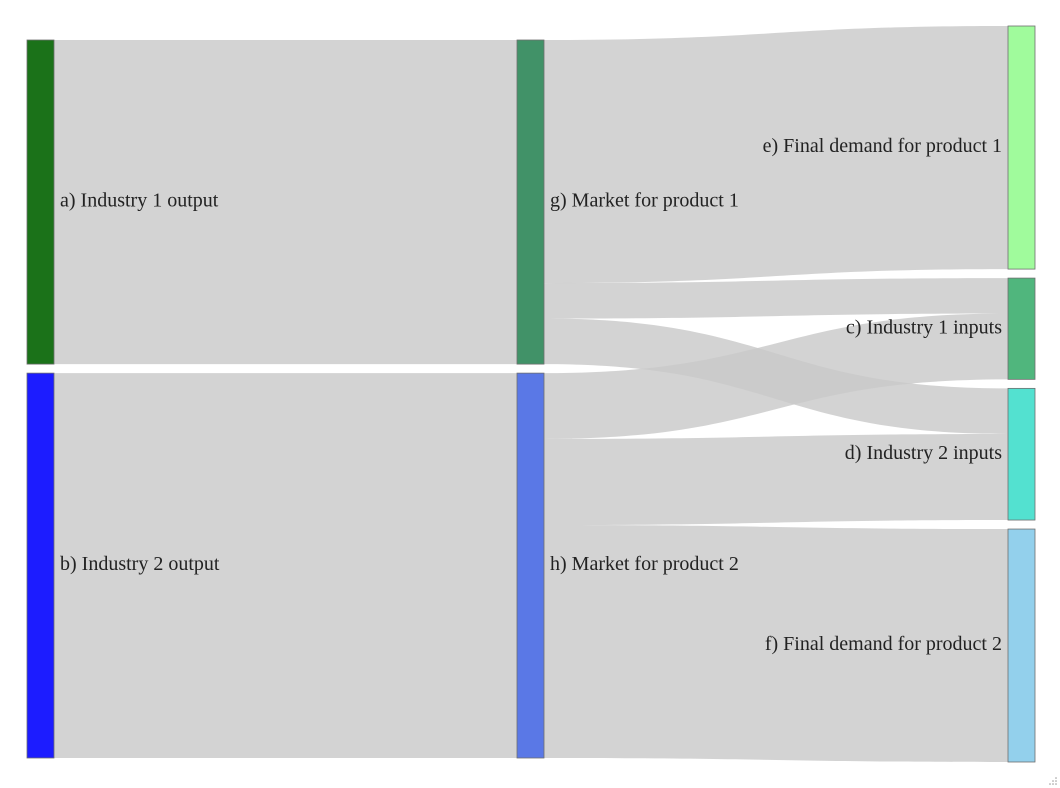 The image size is (1060, 788). Describe the element at coordinates (140, 564) in the screenshot. I see `node-label-b: b) Industry 2 output` at that location.